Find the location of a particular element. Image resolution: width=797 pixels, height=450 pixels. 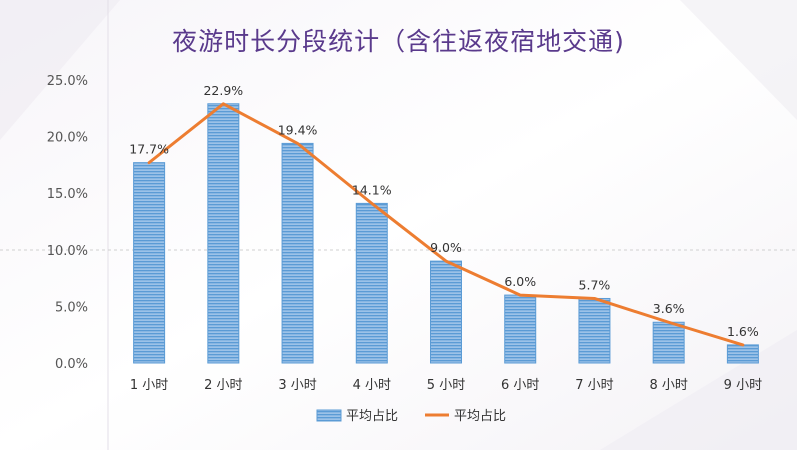

x-tick-label: 3 小时 is located at coordinates (297, 385).